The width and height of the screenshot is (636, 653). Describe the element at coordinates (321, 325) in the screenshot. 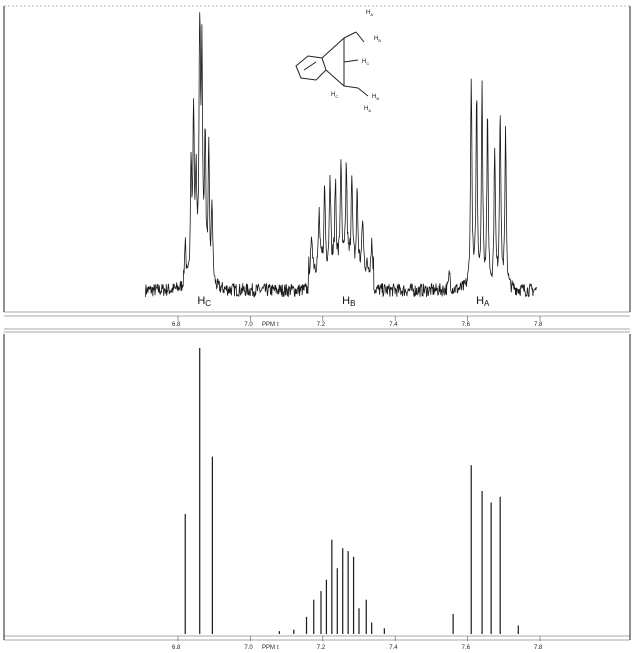

I see `top-tick-label-2: 7.2` at that location.